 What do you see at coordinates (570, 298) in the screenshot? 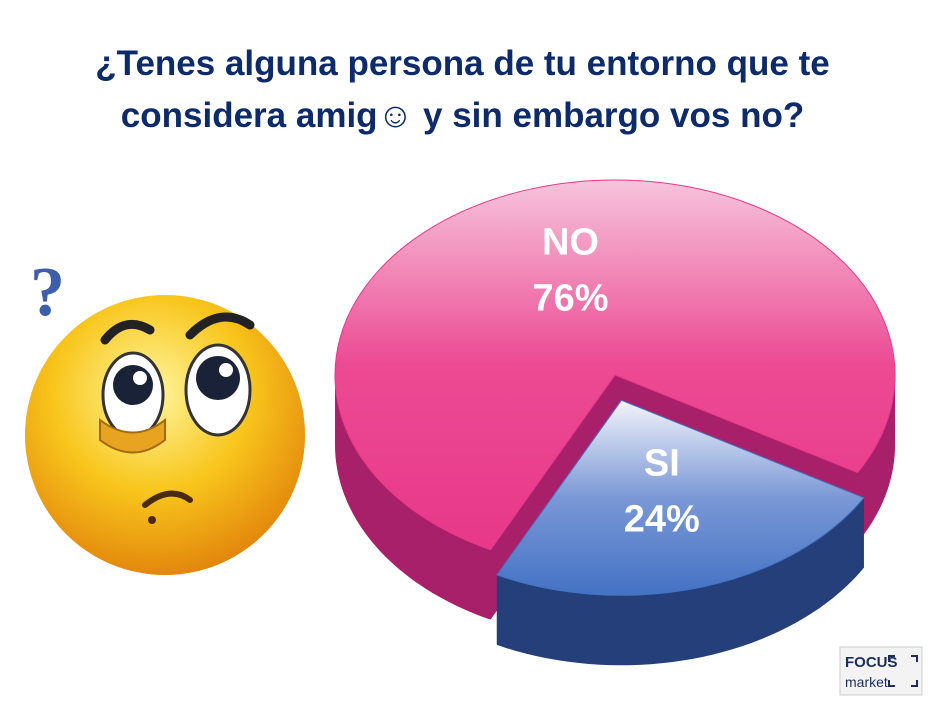
I see `value-label: 76%` at bounding box center [570, 298].